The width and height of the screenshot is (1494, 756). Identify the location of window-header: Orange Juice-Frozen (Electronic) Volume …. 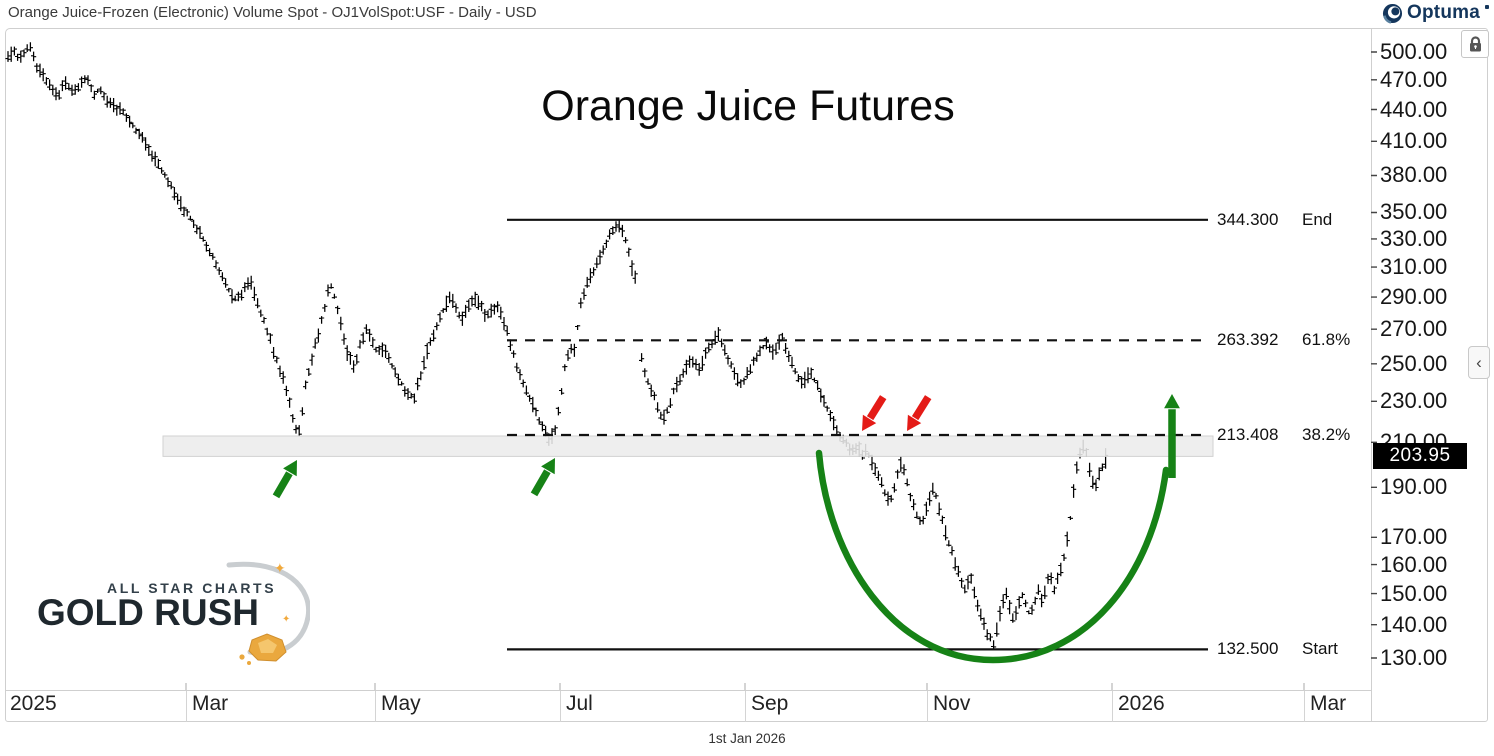
(747, 13).